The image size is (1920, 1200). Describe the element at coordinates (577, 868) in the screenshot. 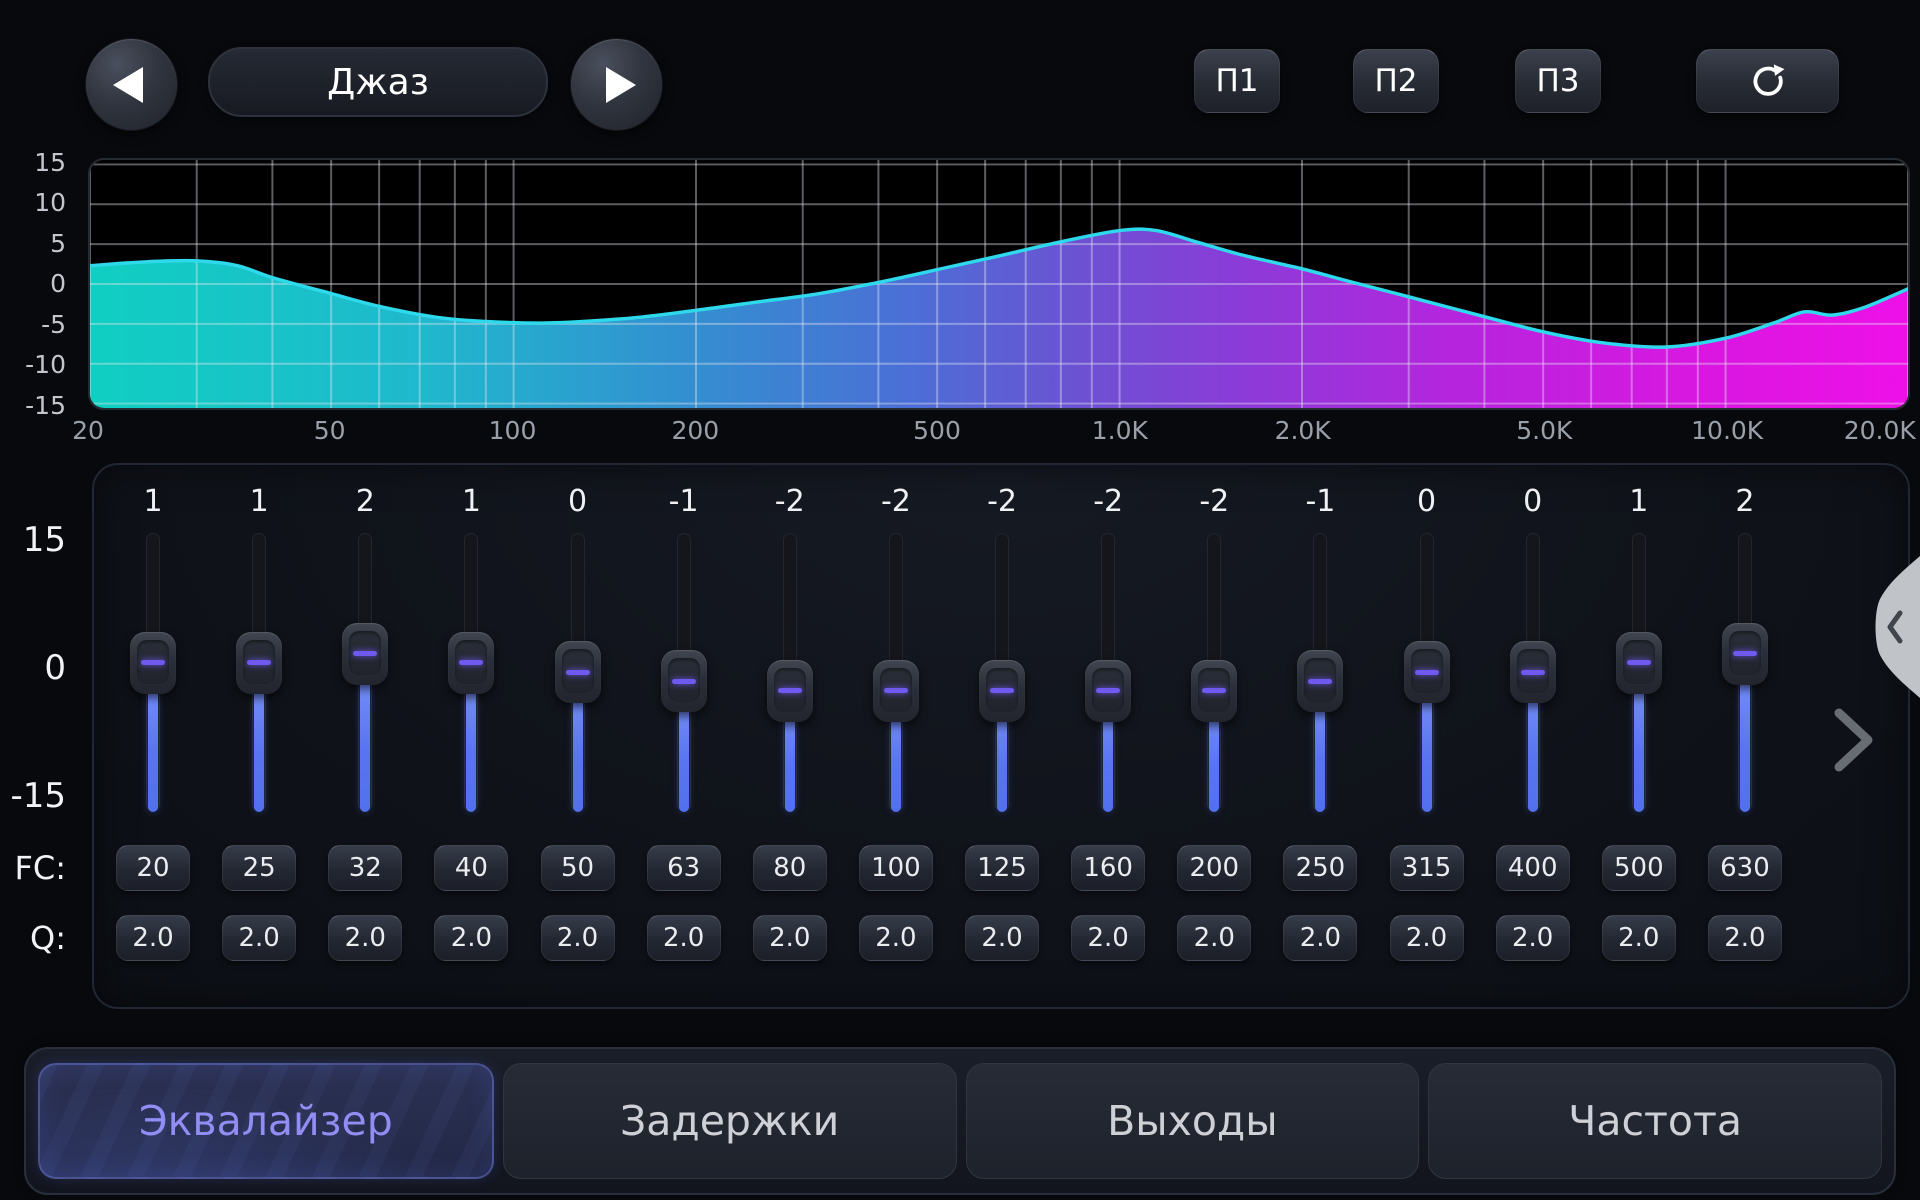

I see `band-fc-button: 50` at that location.